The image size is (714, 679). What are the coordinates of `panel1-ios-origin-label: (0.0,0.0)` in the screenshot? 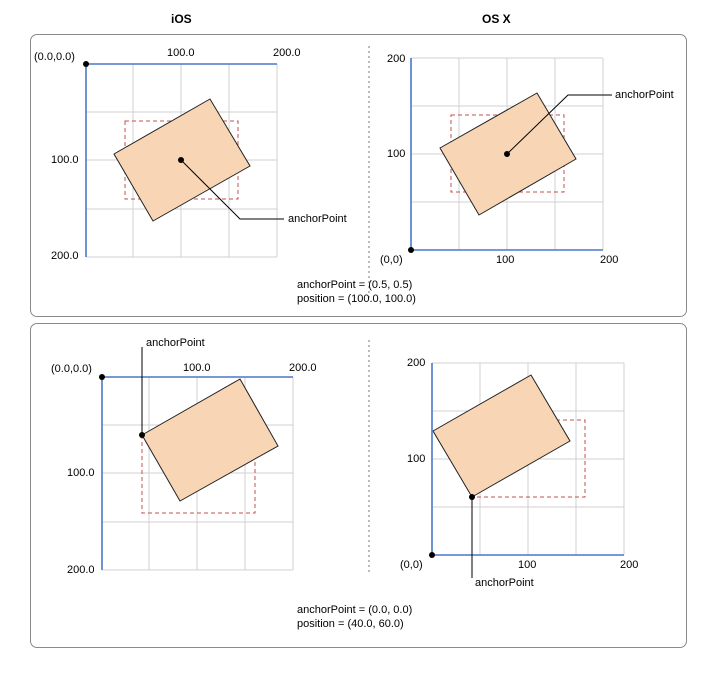 It's located at (54, 57).